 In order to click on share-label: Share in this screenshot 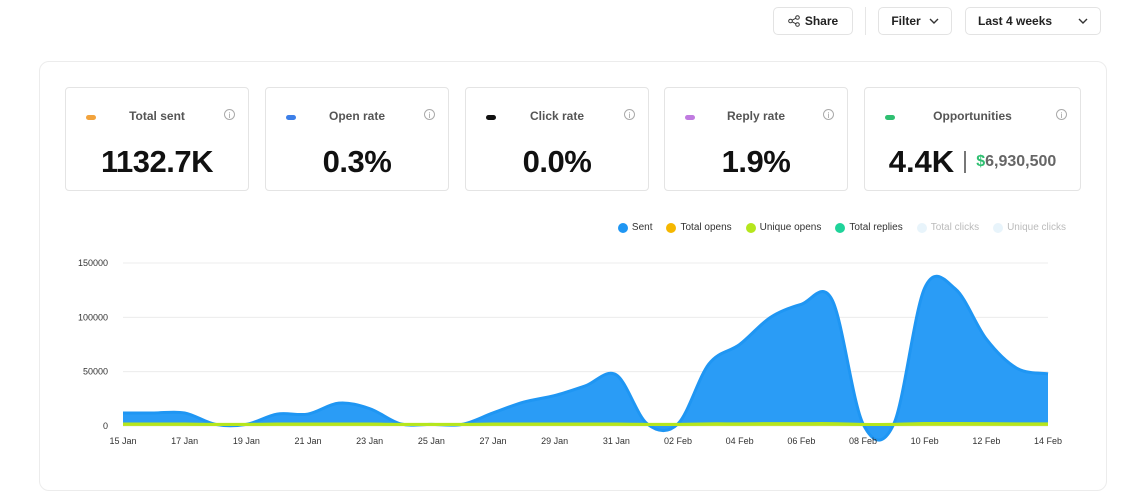, I will do `click(821, 21)`.